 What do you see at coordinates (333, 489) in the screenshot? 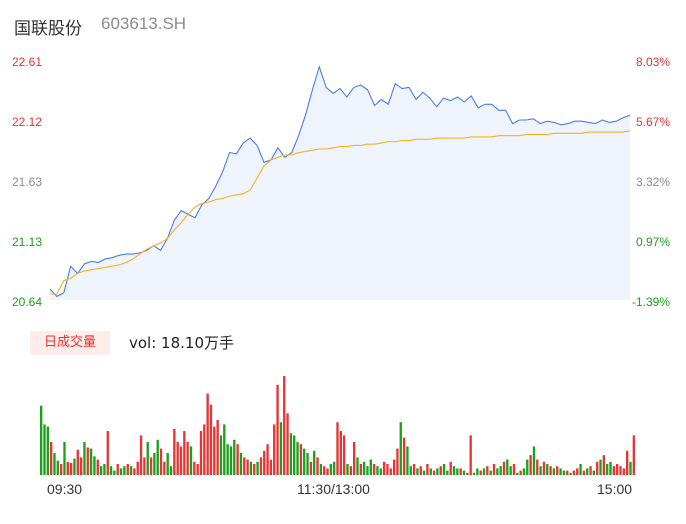
I see `time-tick-midday: 11:30/13:00` at bounding box center [333, 489].